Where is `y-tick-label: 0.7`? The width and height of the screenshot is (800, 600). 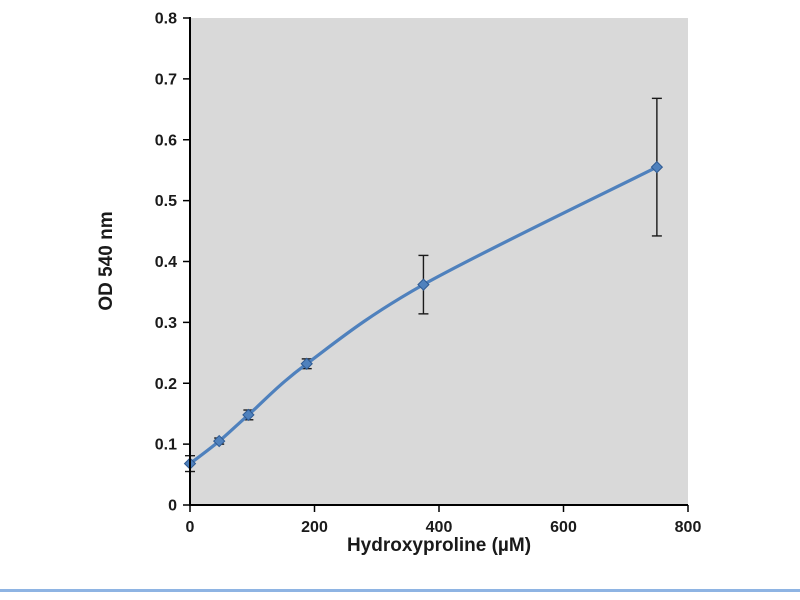 y-tick-label: 0.7 is located at coordinates (166, 79).